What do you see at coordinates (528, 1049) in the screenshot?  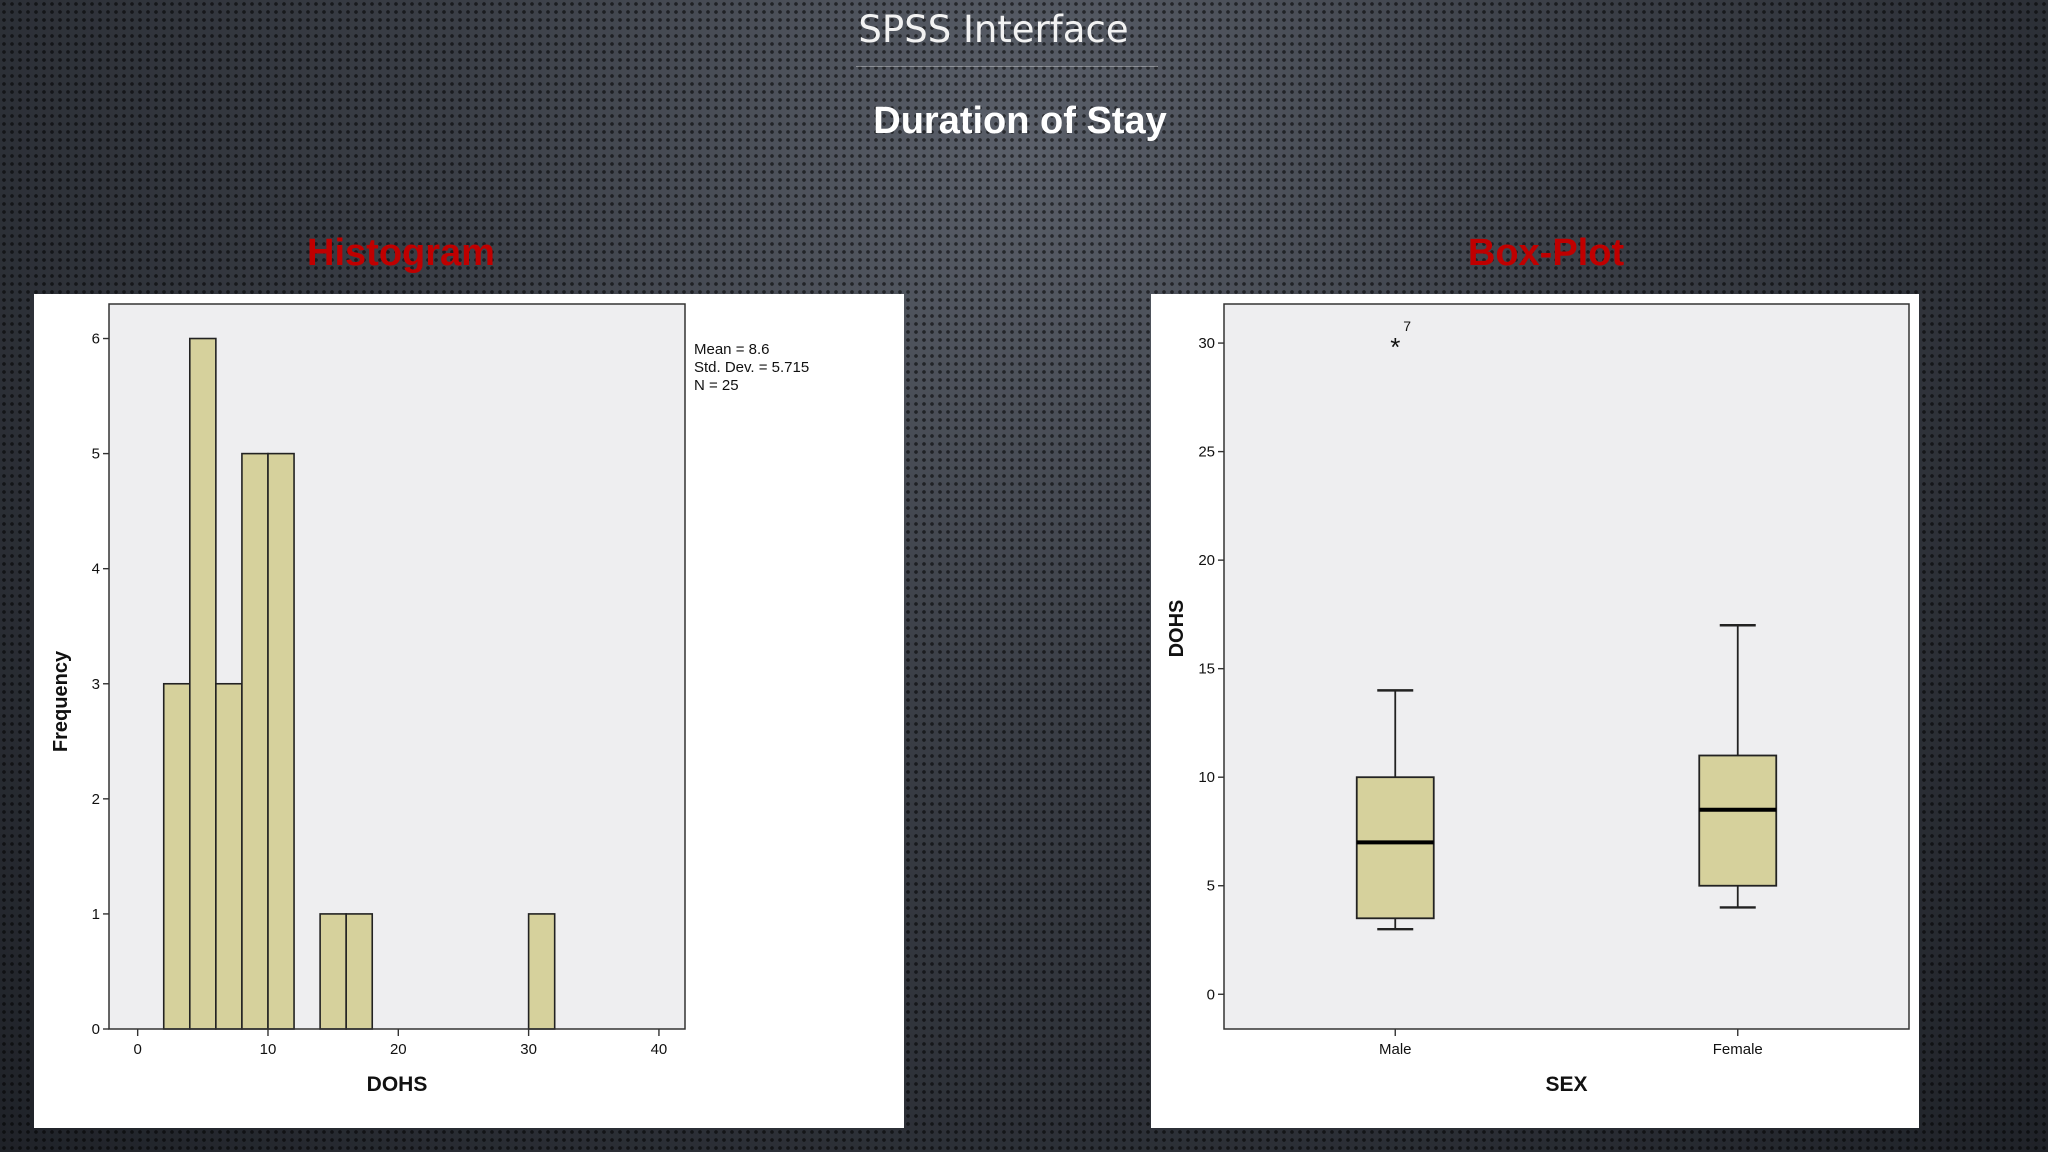 I see `histogram-x-tick-label: 30` at bounding box center [528, 1049].